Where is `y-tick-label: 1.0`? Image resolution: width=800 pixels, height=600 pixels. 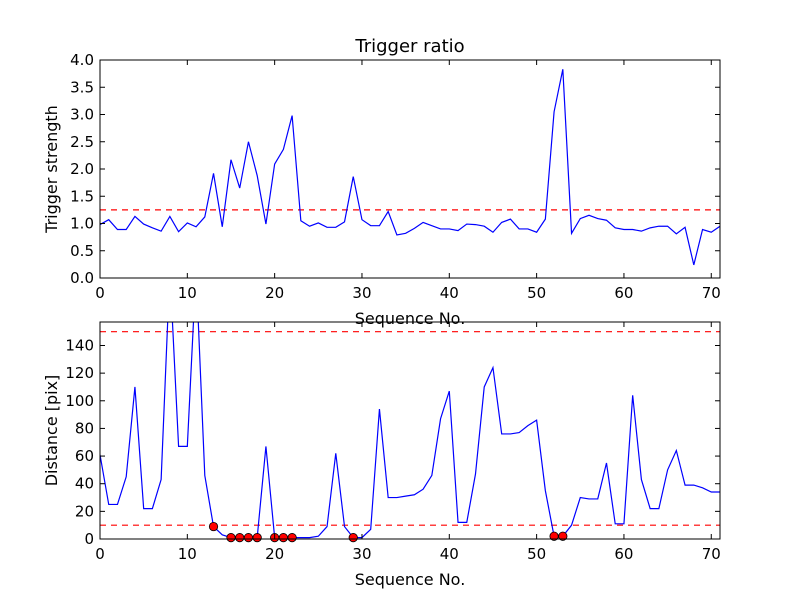
y-tick-label: 1.0 is located at coordinates (82, 224).